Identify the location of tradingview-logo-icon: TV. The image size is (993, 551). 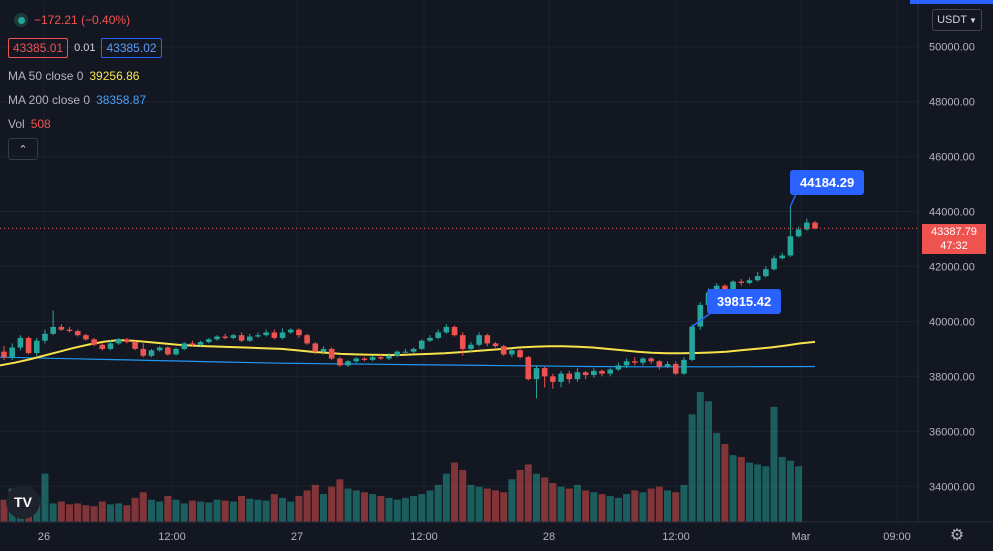
(23, 502).